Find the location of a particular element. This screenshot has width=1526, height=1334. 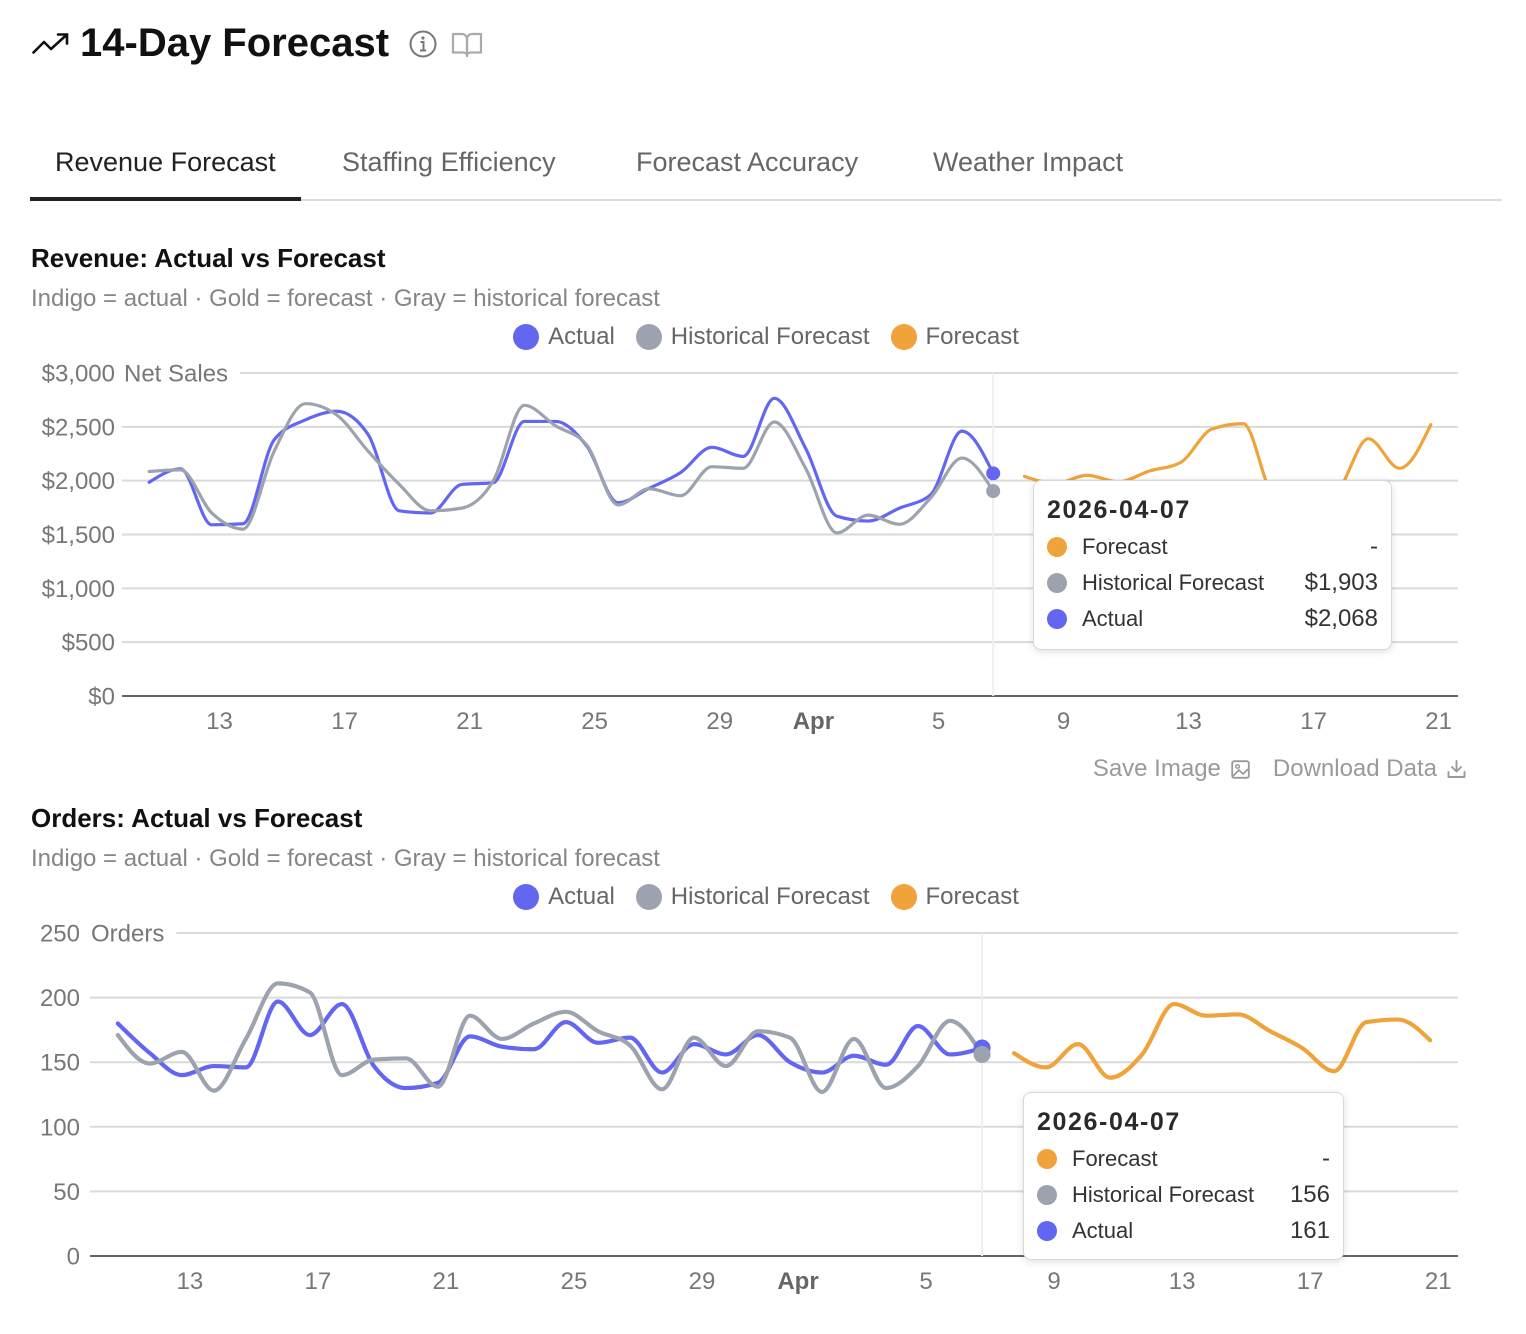

tab-label: Forecast Accuracy is located at coordinates (747, 162).